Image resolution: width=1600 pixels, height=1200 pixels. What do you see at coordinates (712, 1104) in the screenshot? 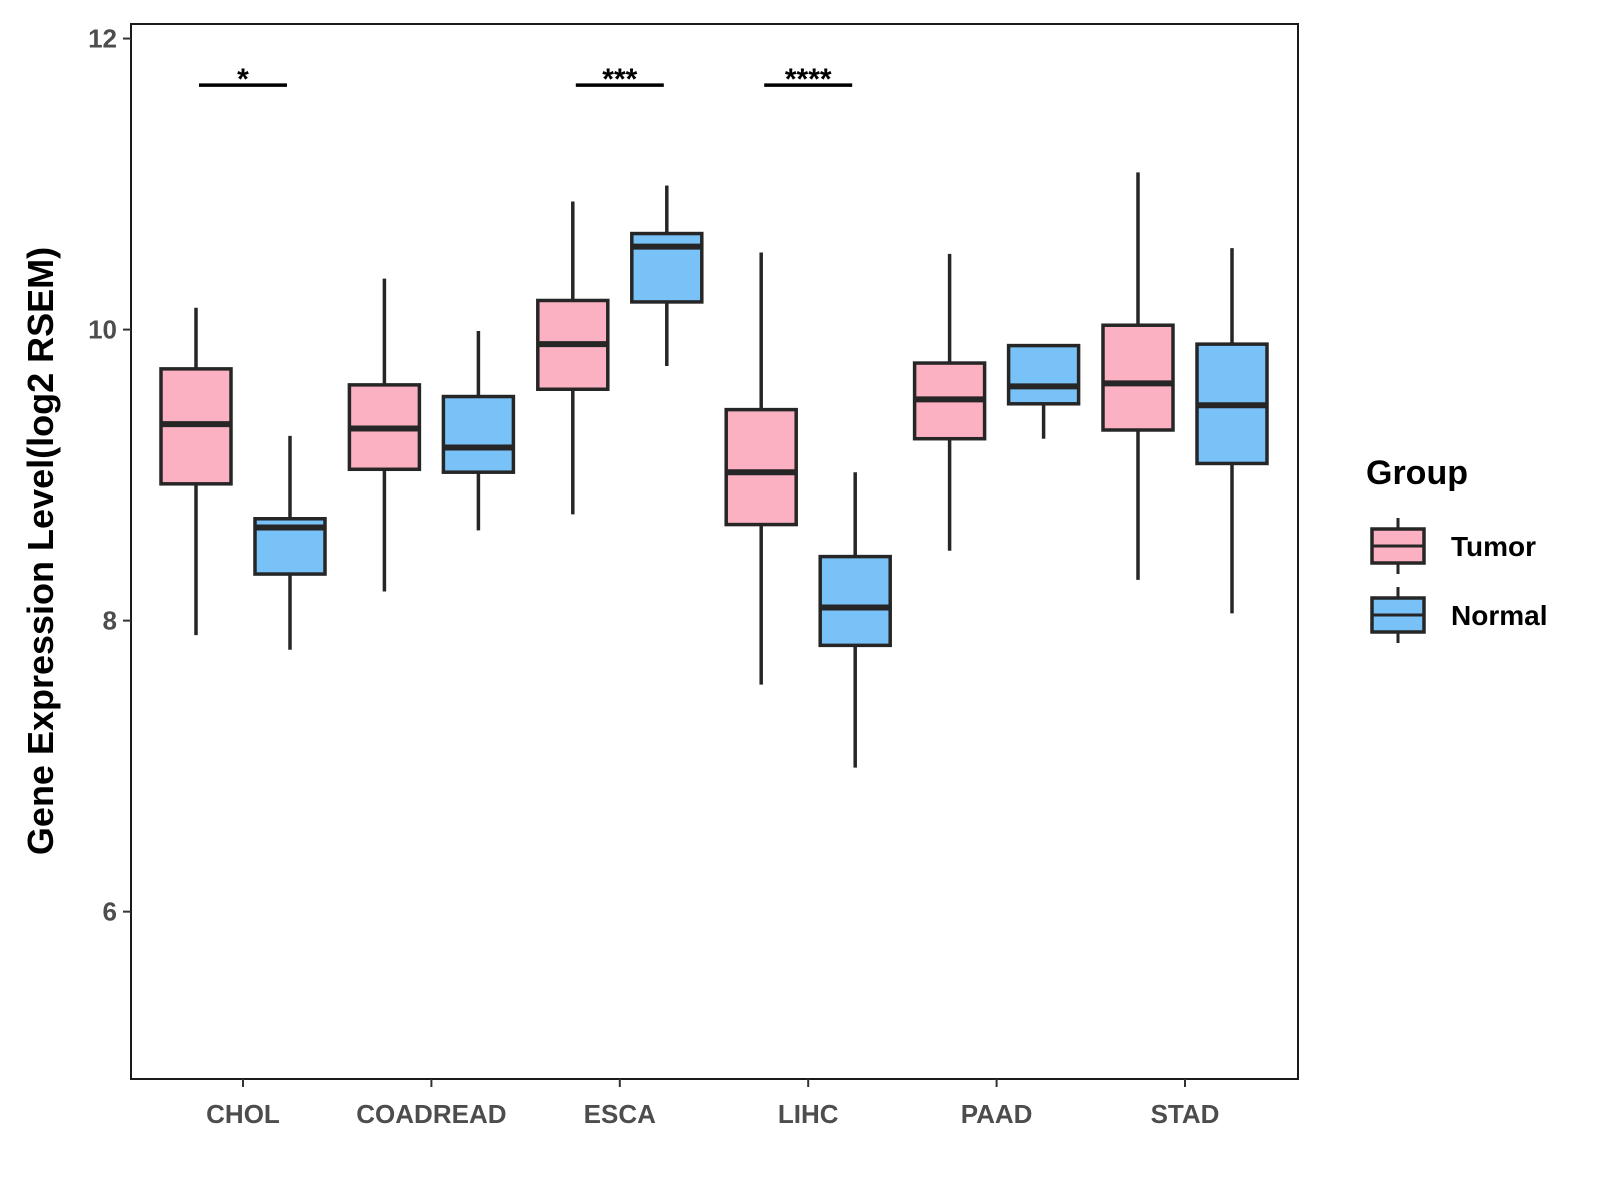
I see `x-axis: CHOL COADREAD ESCA LIHC PAAD STAD` at bounding box center [712, 1104].